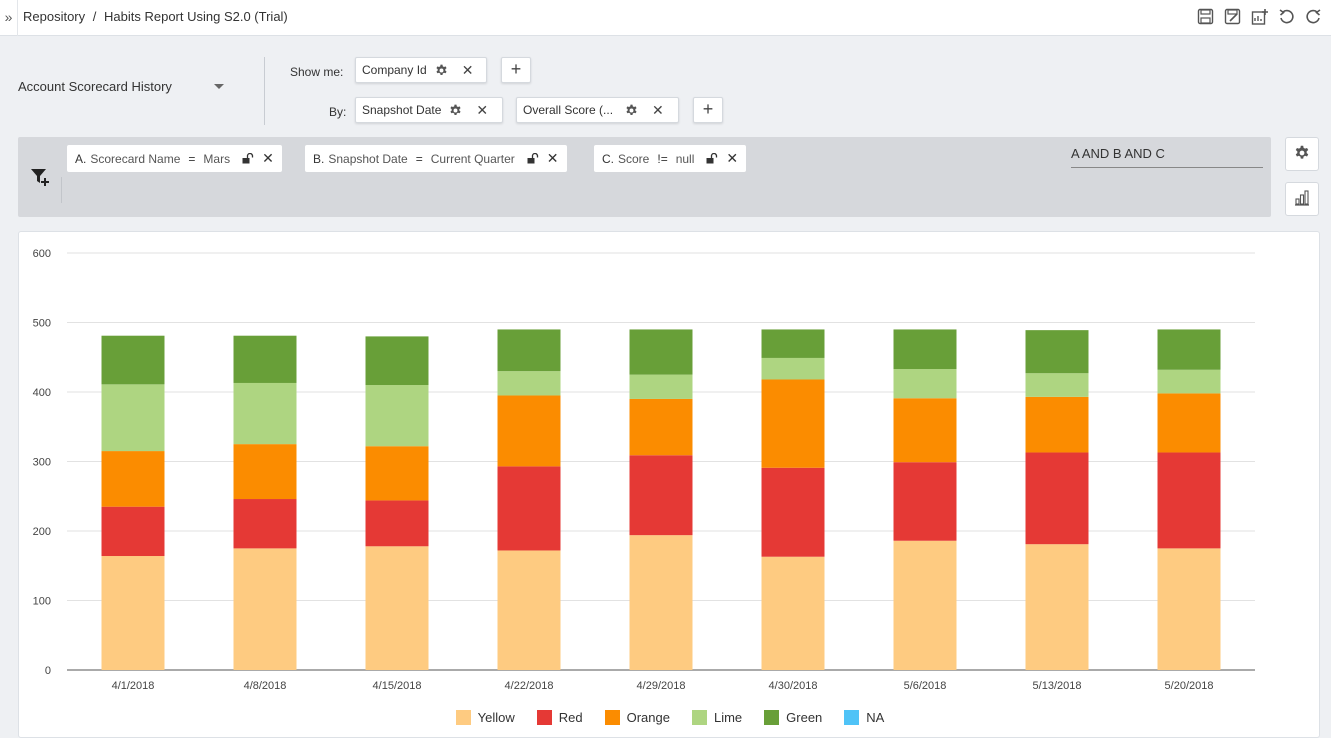  What do you see at coordinates (864, 717) in the screenshot?
I see `legend-item: NA` at bounding box center [864, 717].